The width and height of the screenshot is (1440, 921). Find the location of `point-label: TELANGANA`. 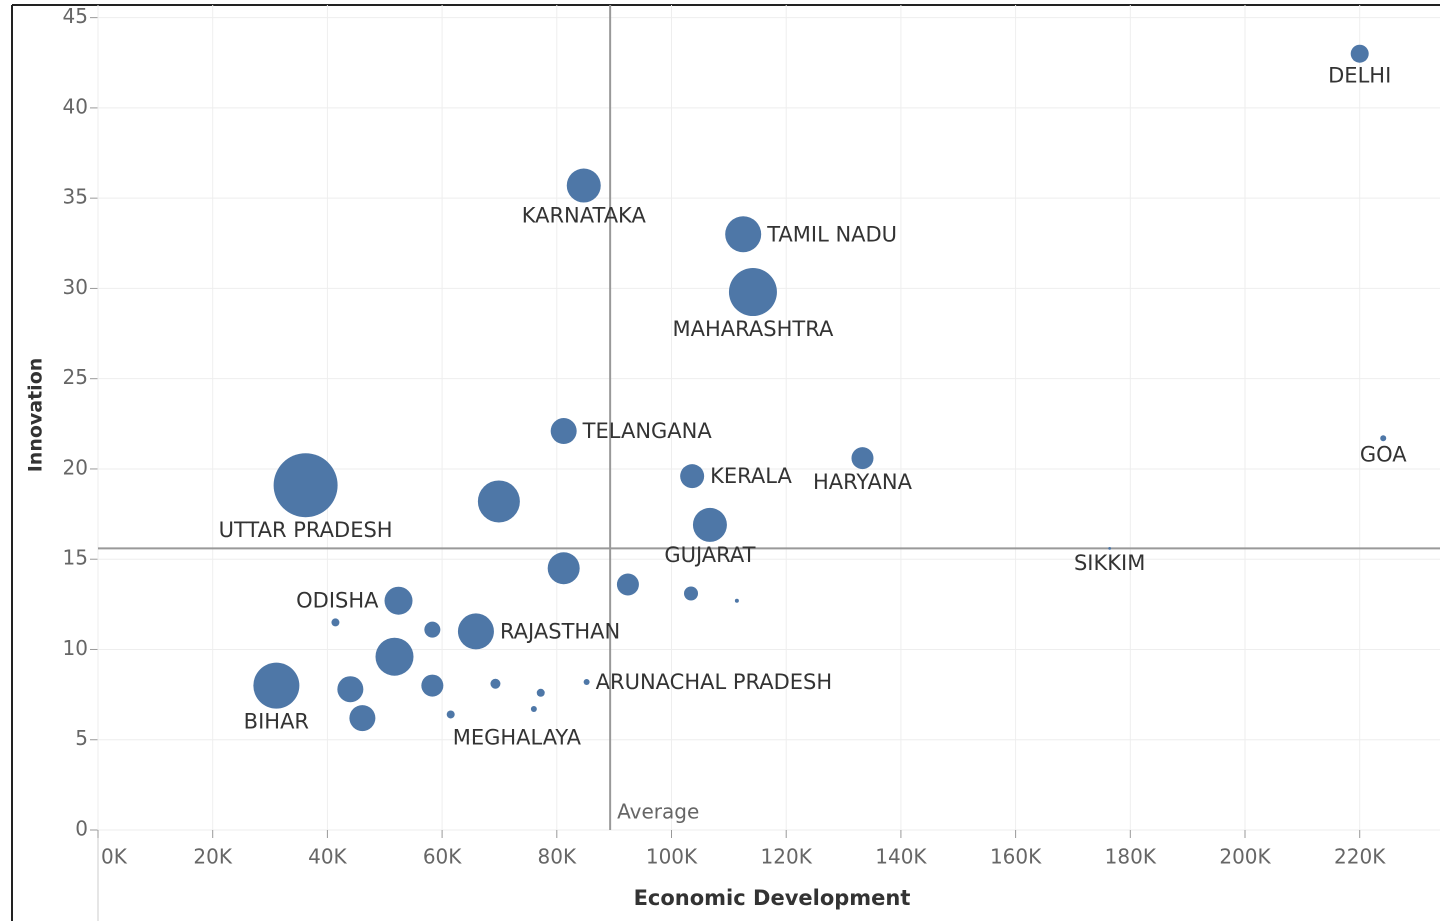

point-label: TELANGANA is located at coordinates (647, 431).